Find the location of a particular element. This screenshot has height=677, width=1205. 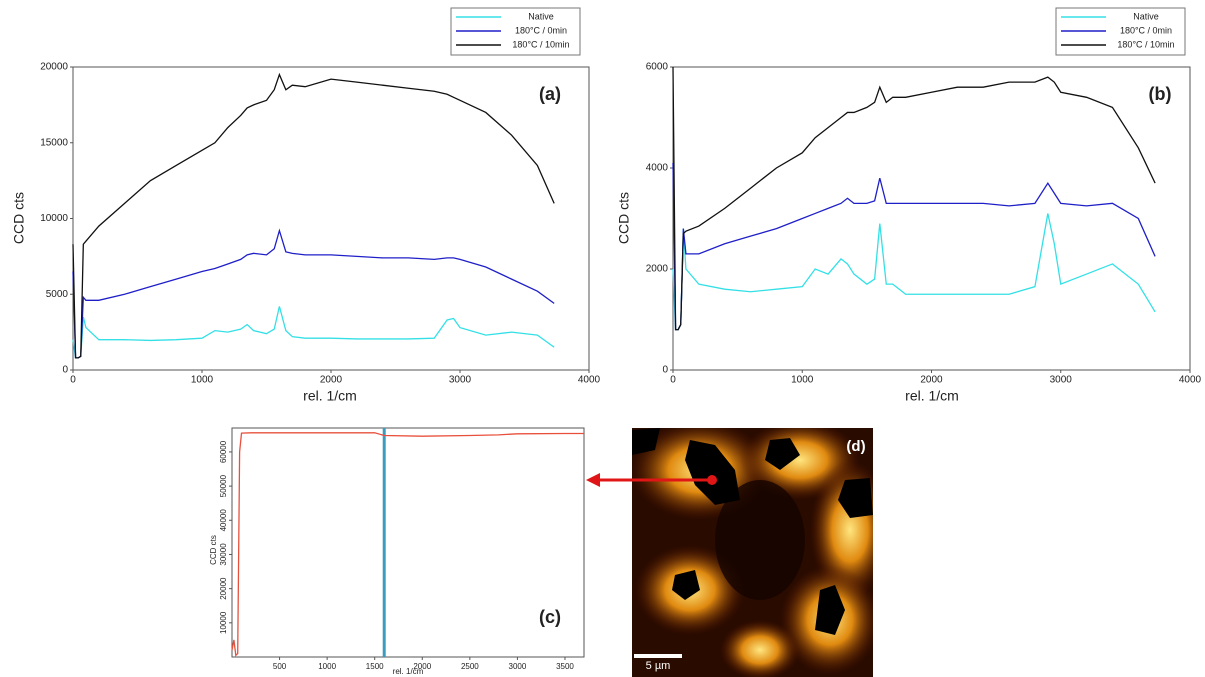

heatmap-image: 5 µm (d) is located at coordinates (752, 552).